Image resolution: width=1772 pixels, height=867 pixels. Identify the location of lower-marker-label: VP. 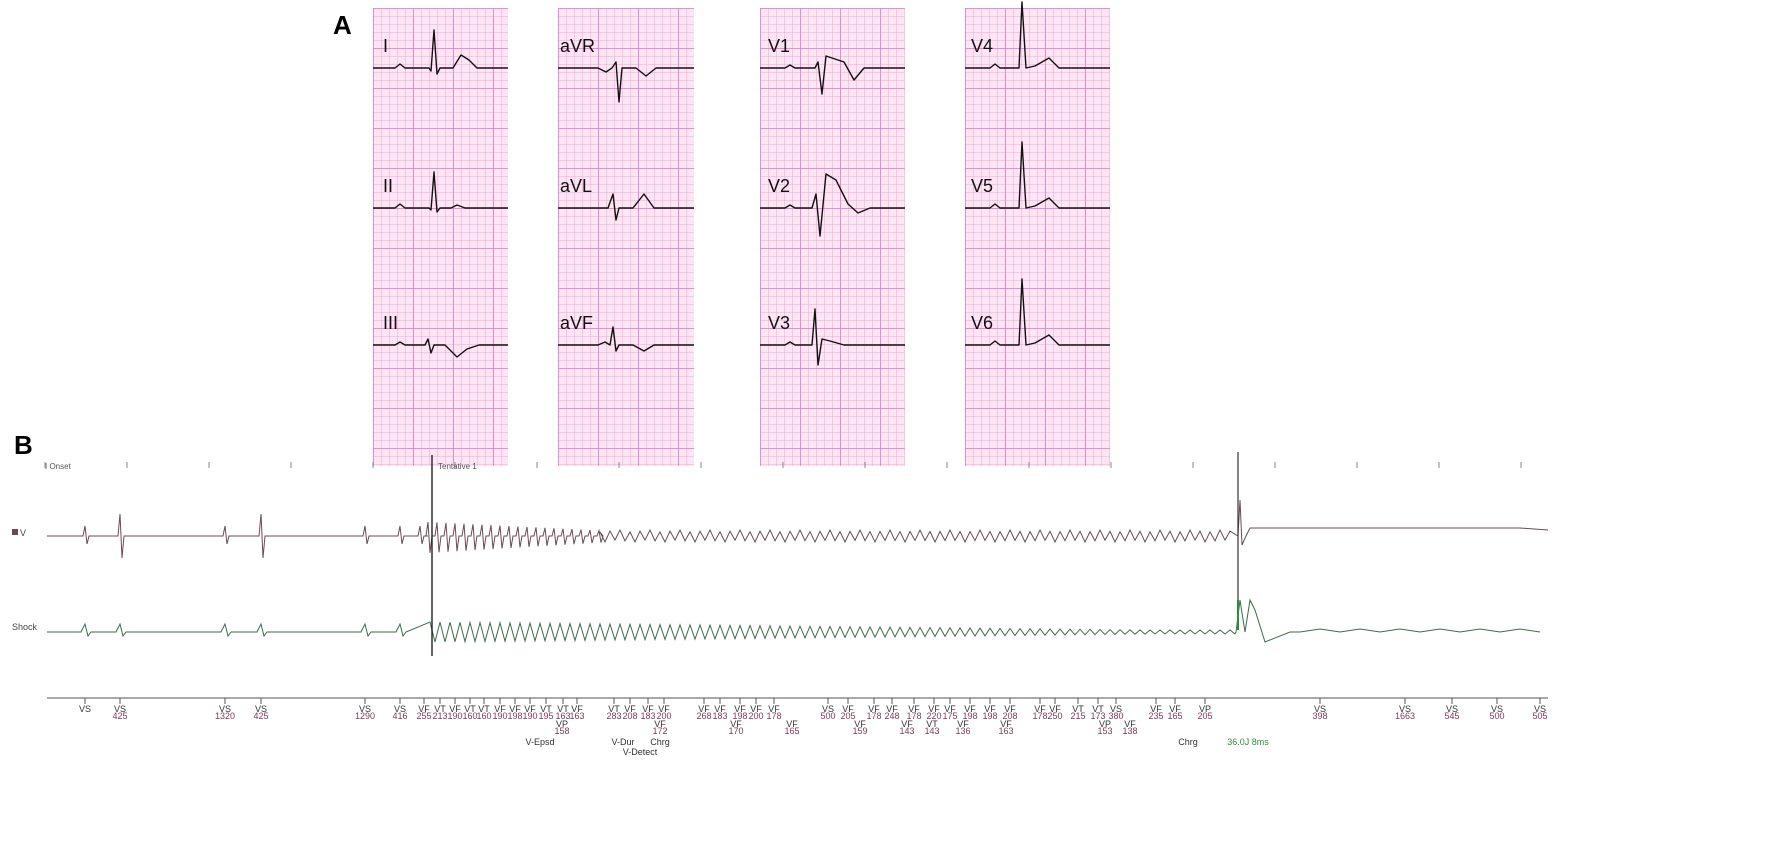
(1105, 724).